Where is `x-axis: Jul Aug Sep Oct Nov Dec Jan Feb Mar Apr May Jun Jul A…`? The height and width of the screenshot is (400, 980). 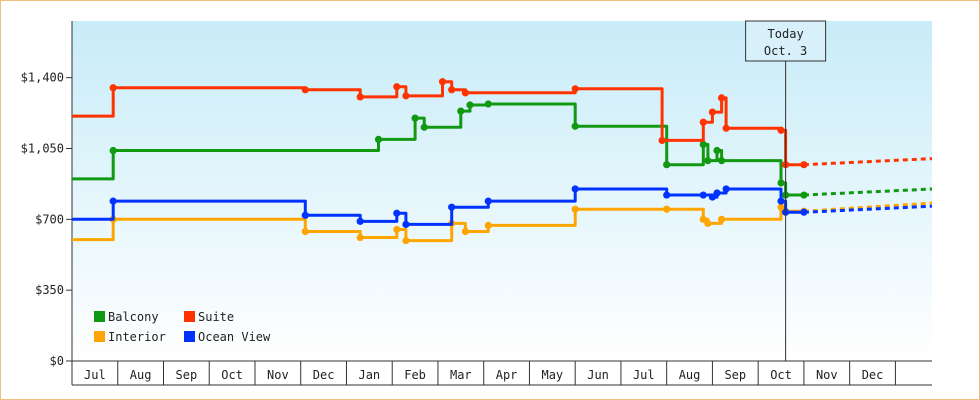
x-axis: Jul Aug Sep Oct Nov Dec Jan Feb Mar Apr May Jun Jul A… is located at coordinates (501, 373).